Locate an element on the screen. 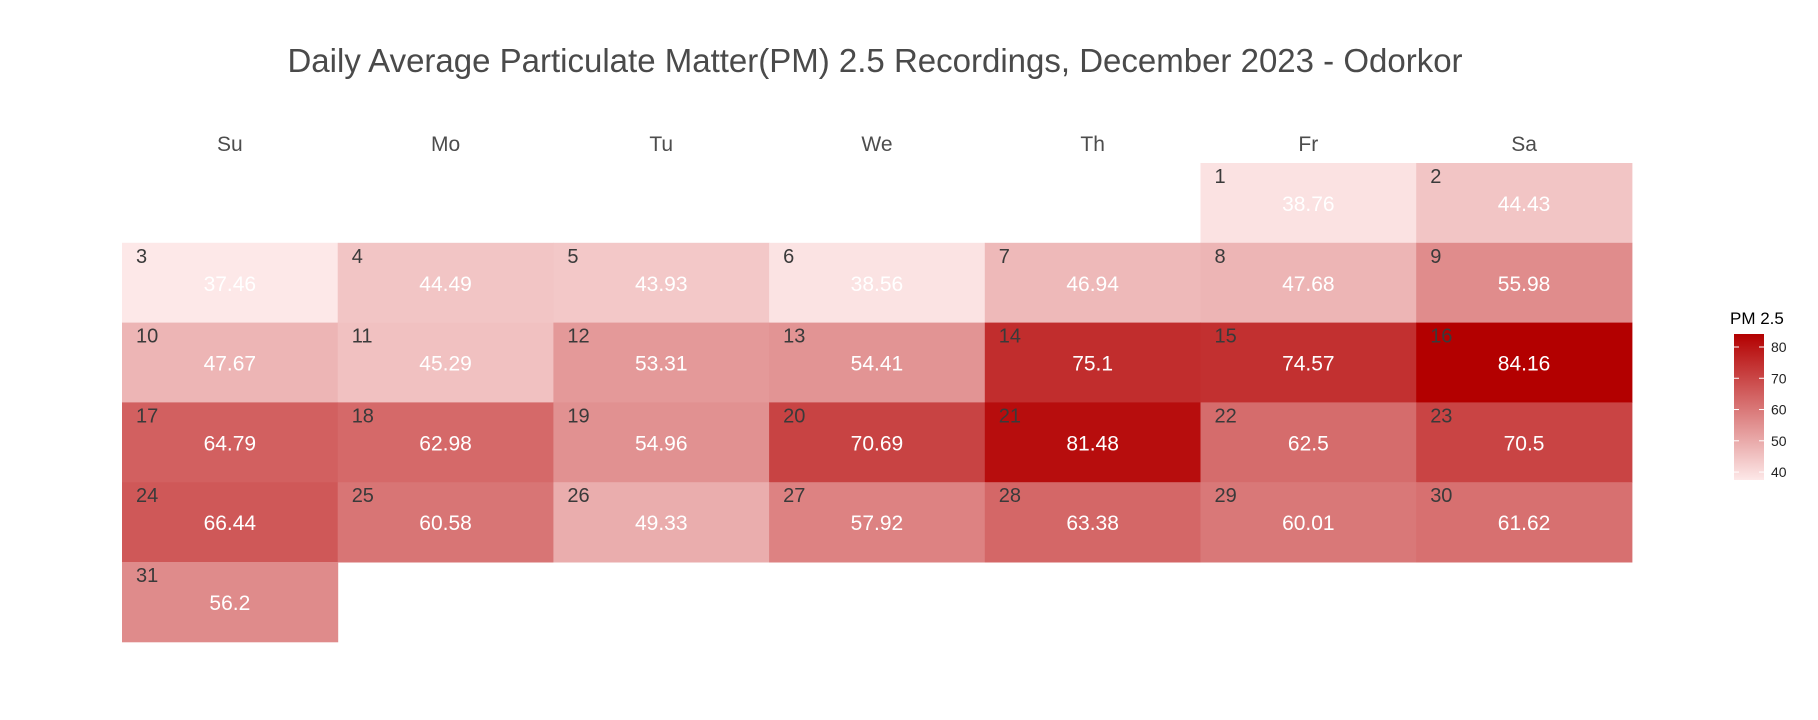 This screenshot has height=720, width=1818. day-number: 5 is located at coordinates (572, 257).